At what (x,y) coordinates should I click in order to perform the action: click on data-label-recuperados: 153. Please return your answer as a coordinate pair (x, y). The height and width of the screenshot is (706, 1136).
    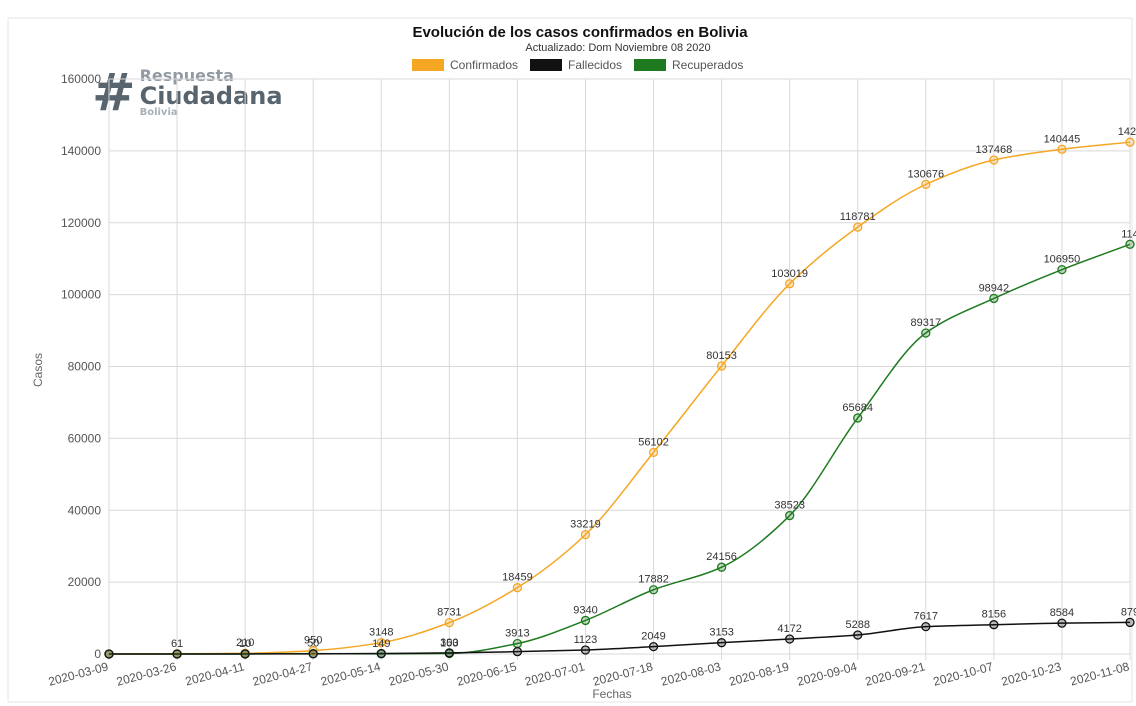
    Looking at the image, I should click on (449, 643).